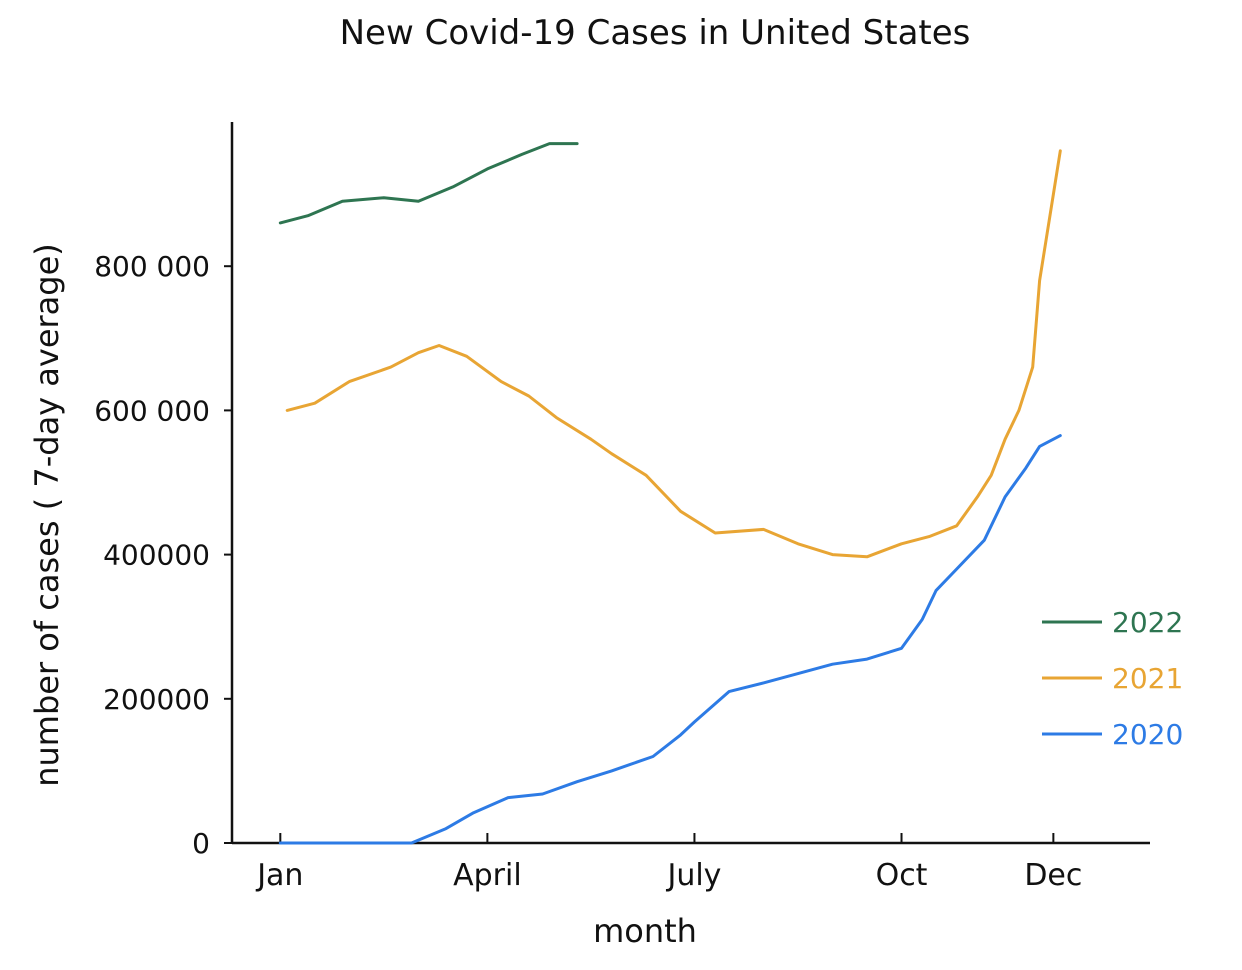  Describe the element at coordinates (152, 266) in the screenshot. I see `y-tick-label: 800 000` at that location.